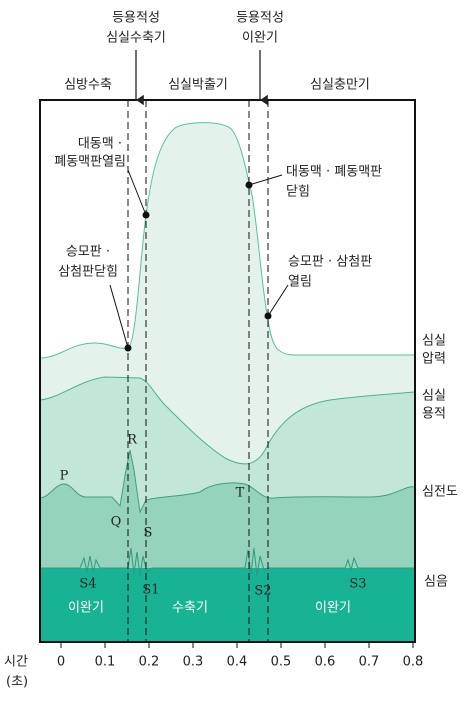 This screenshot has height=702, width=469. What do you see at coordinates (357, 584) in the screenshot?
I see `sound-label: S3` at bounding box center [357, 584].